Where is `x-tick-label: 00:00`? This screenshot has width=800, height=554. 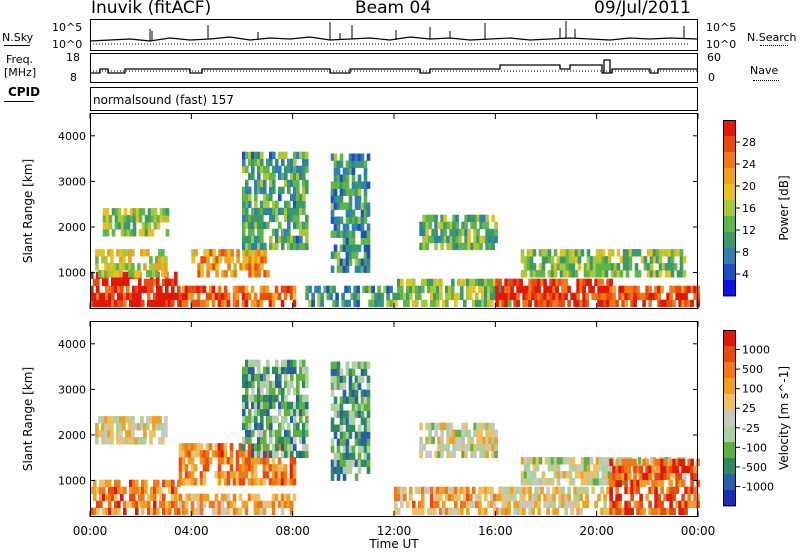 x-tick-label: 00:00 is located at coordinates (90, 531).